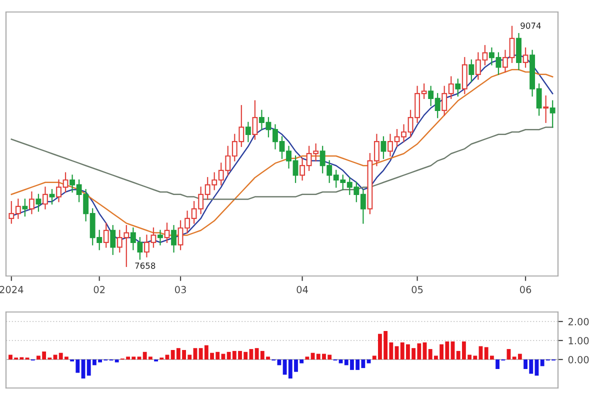  Describe the element at coordinates (530, 25) in the screenshot. I see `annotation: 9074` at that location.